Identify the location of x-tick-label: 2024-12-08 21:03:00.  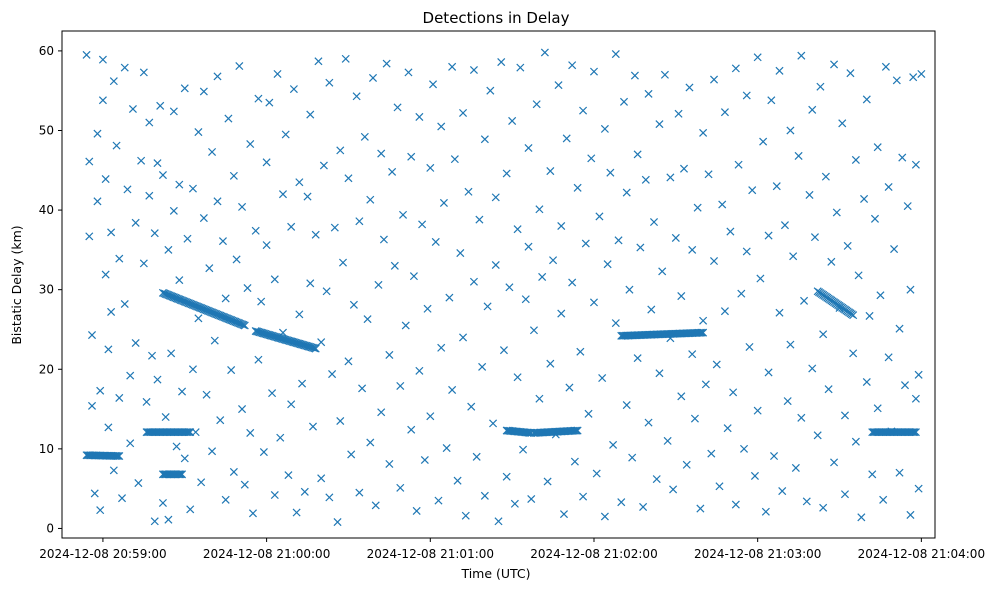
(757, 554).